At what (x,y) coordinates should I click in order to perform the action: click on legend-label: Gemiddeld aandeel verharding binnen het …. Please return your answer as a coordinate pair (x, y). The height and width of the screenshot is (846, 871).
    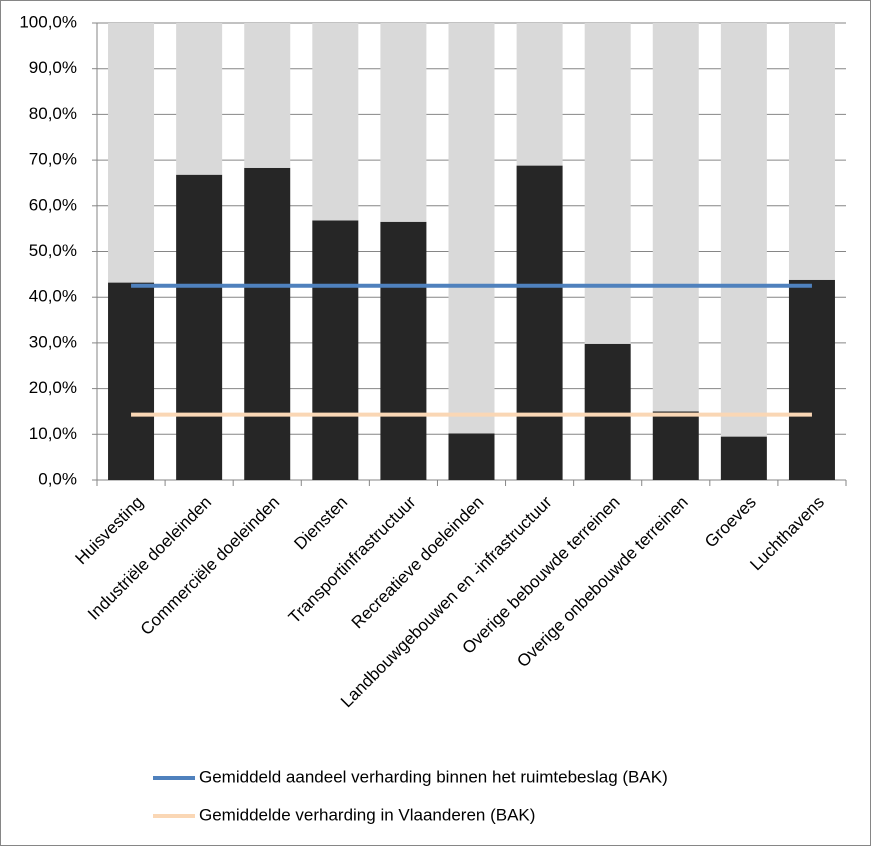
    Looking at the image, I should click on (433, 776).